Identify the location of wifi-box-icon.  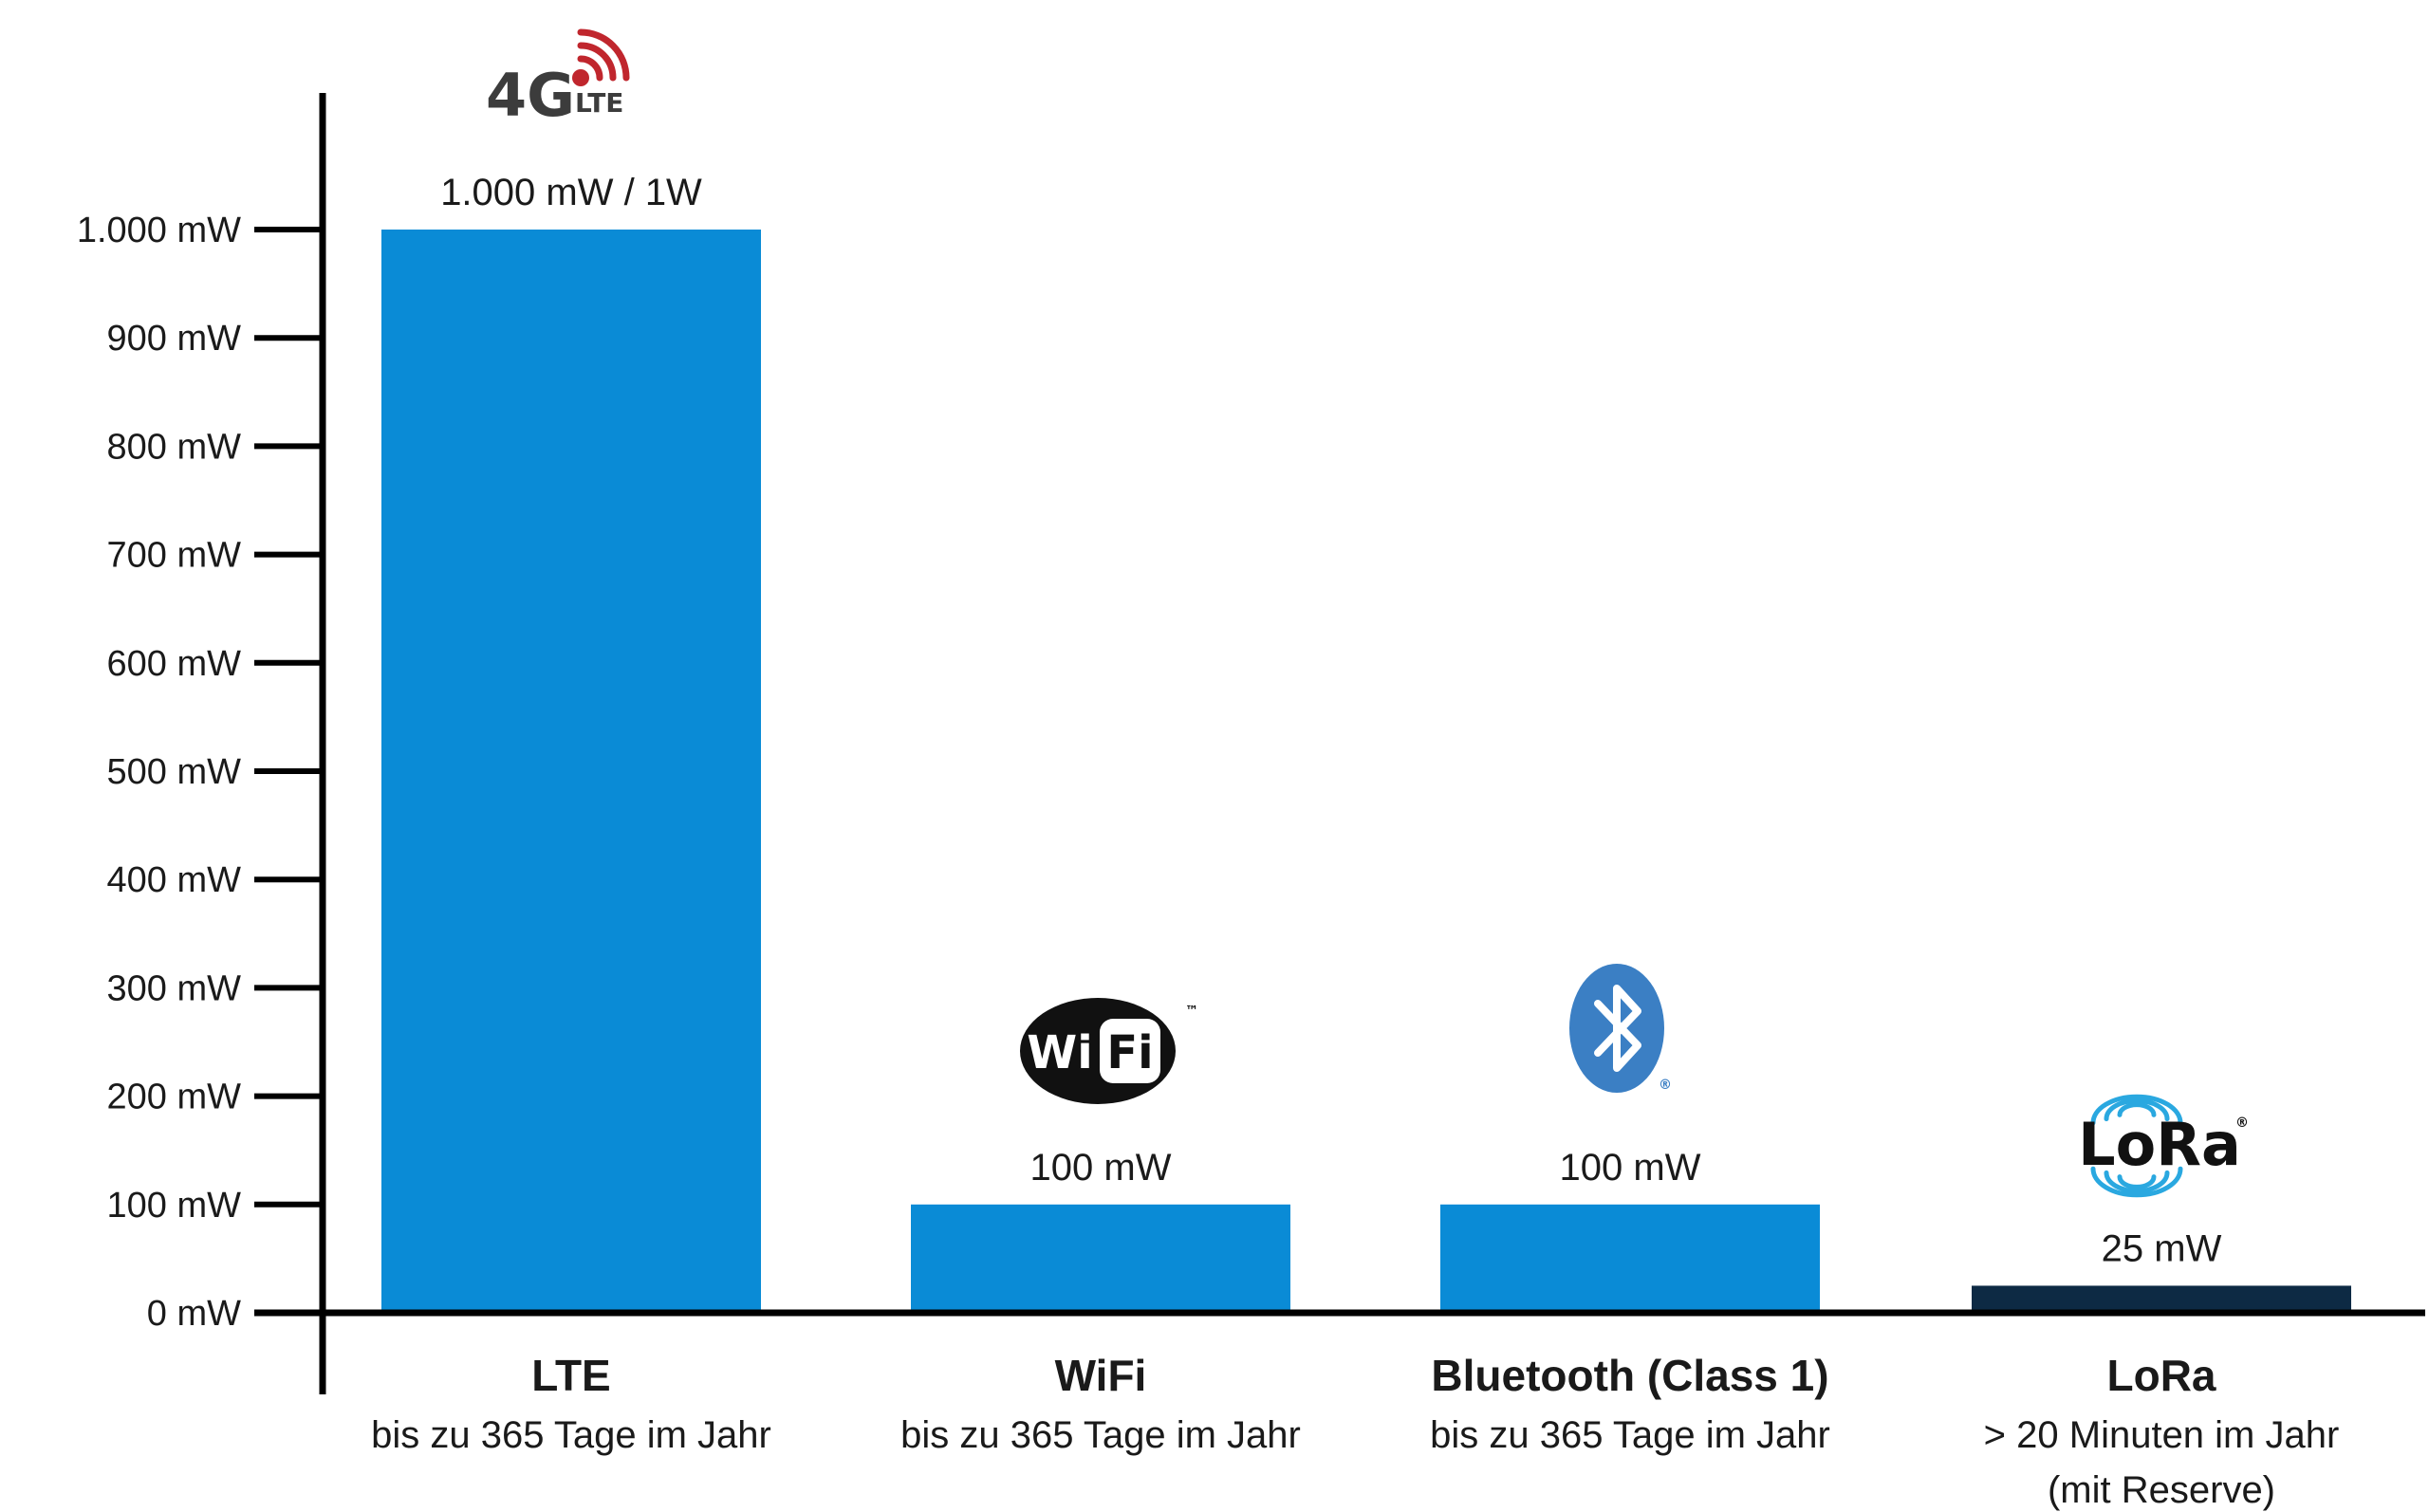
(1130, 1051).